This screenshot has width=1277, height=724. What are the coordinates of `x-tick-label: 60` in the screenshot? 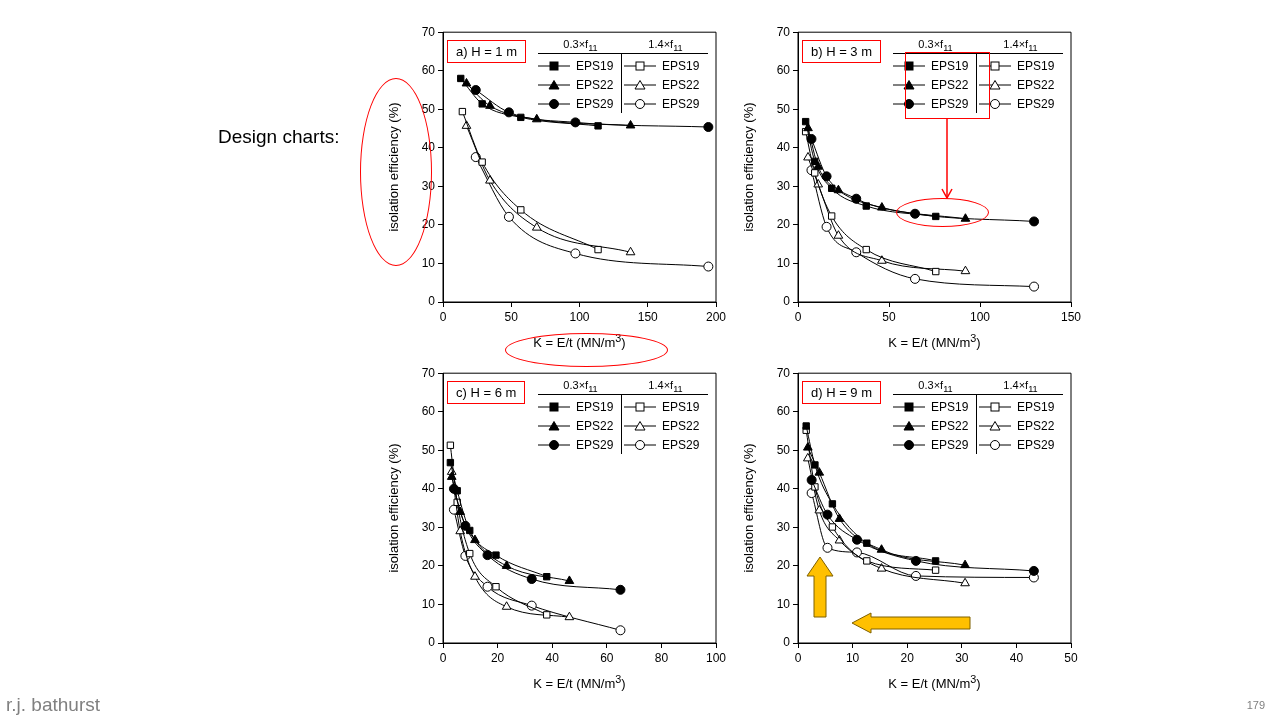 It's located at (607, 657).